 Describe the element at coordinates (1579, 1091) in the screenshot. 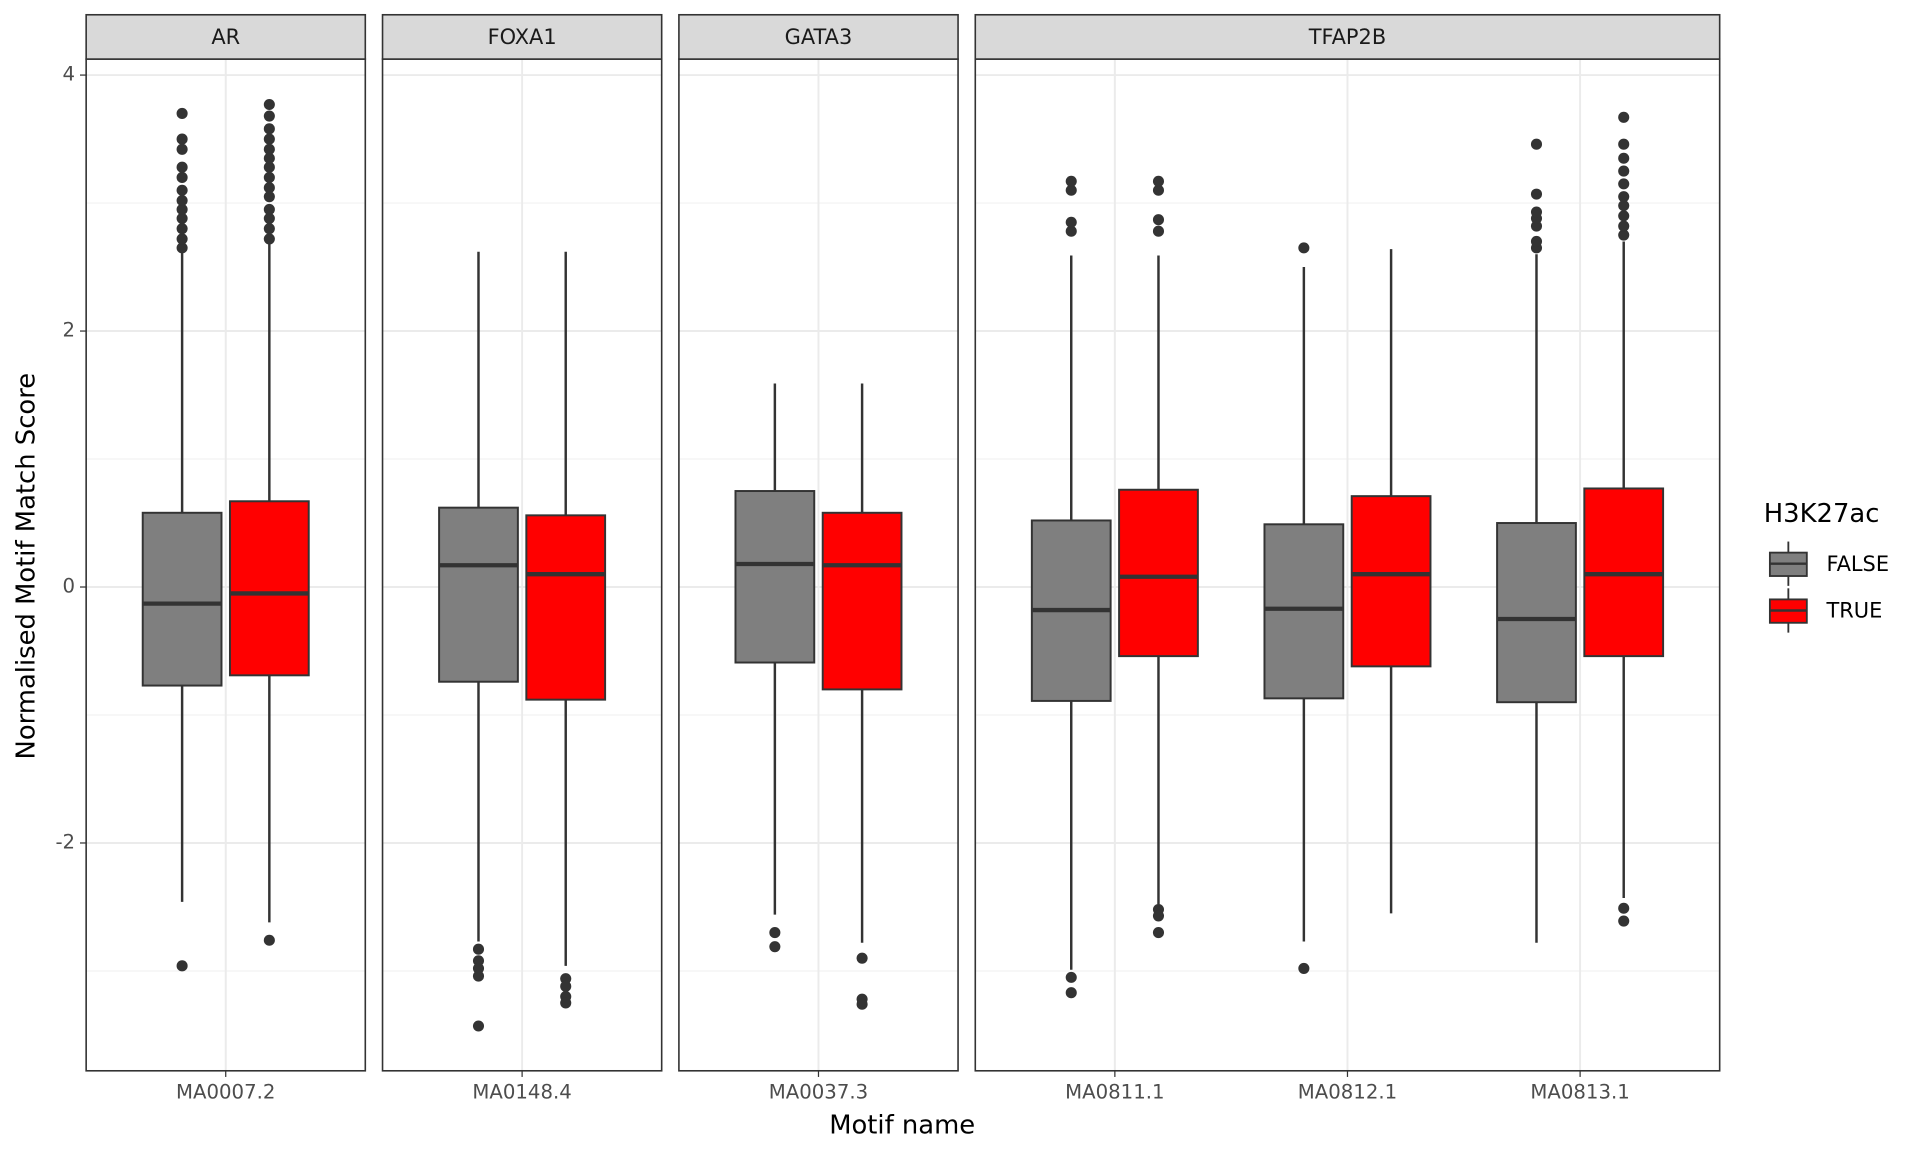

I see `x-tick-label: MA0813.1` at that location.